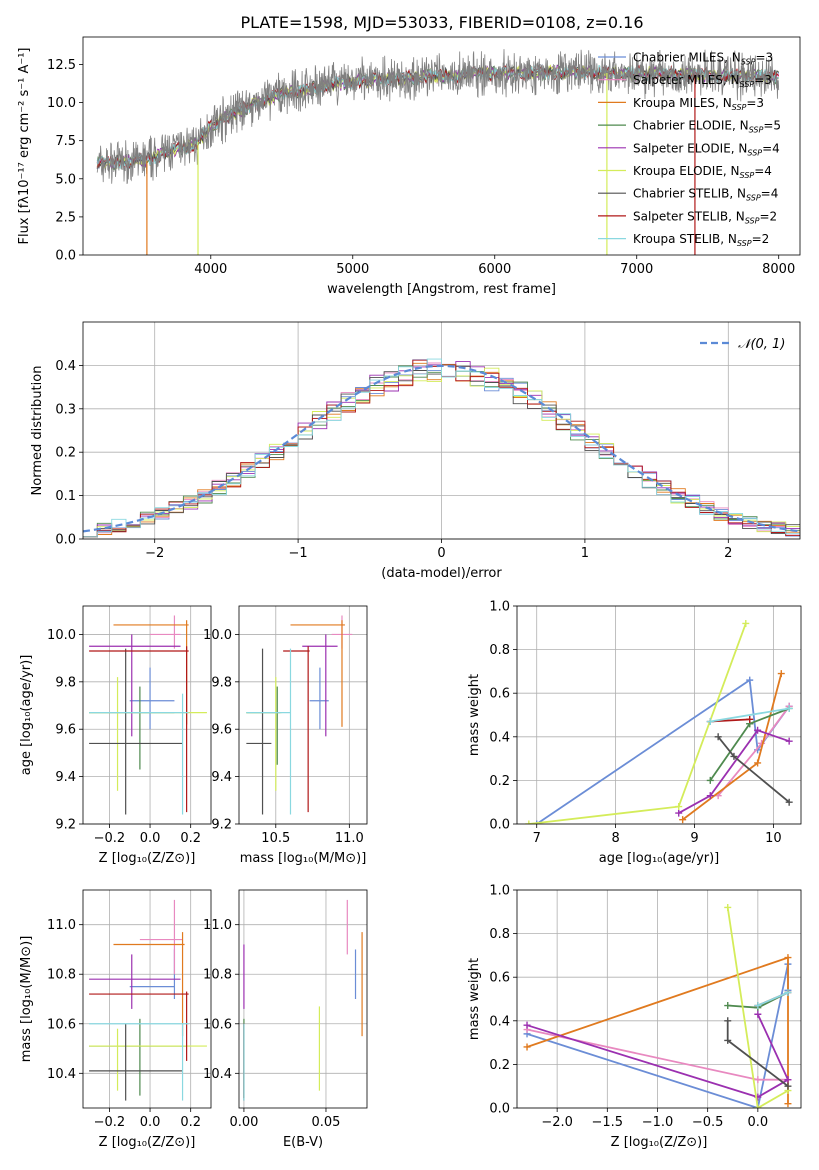 This screenshot has width=819, height=1170. Describe the element at coordinates (190, 1122) in the screenshot. I see `x-tick-label: 0.2` at that location.